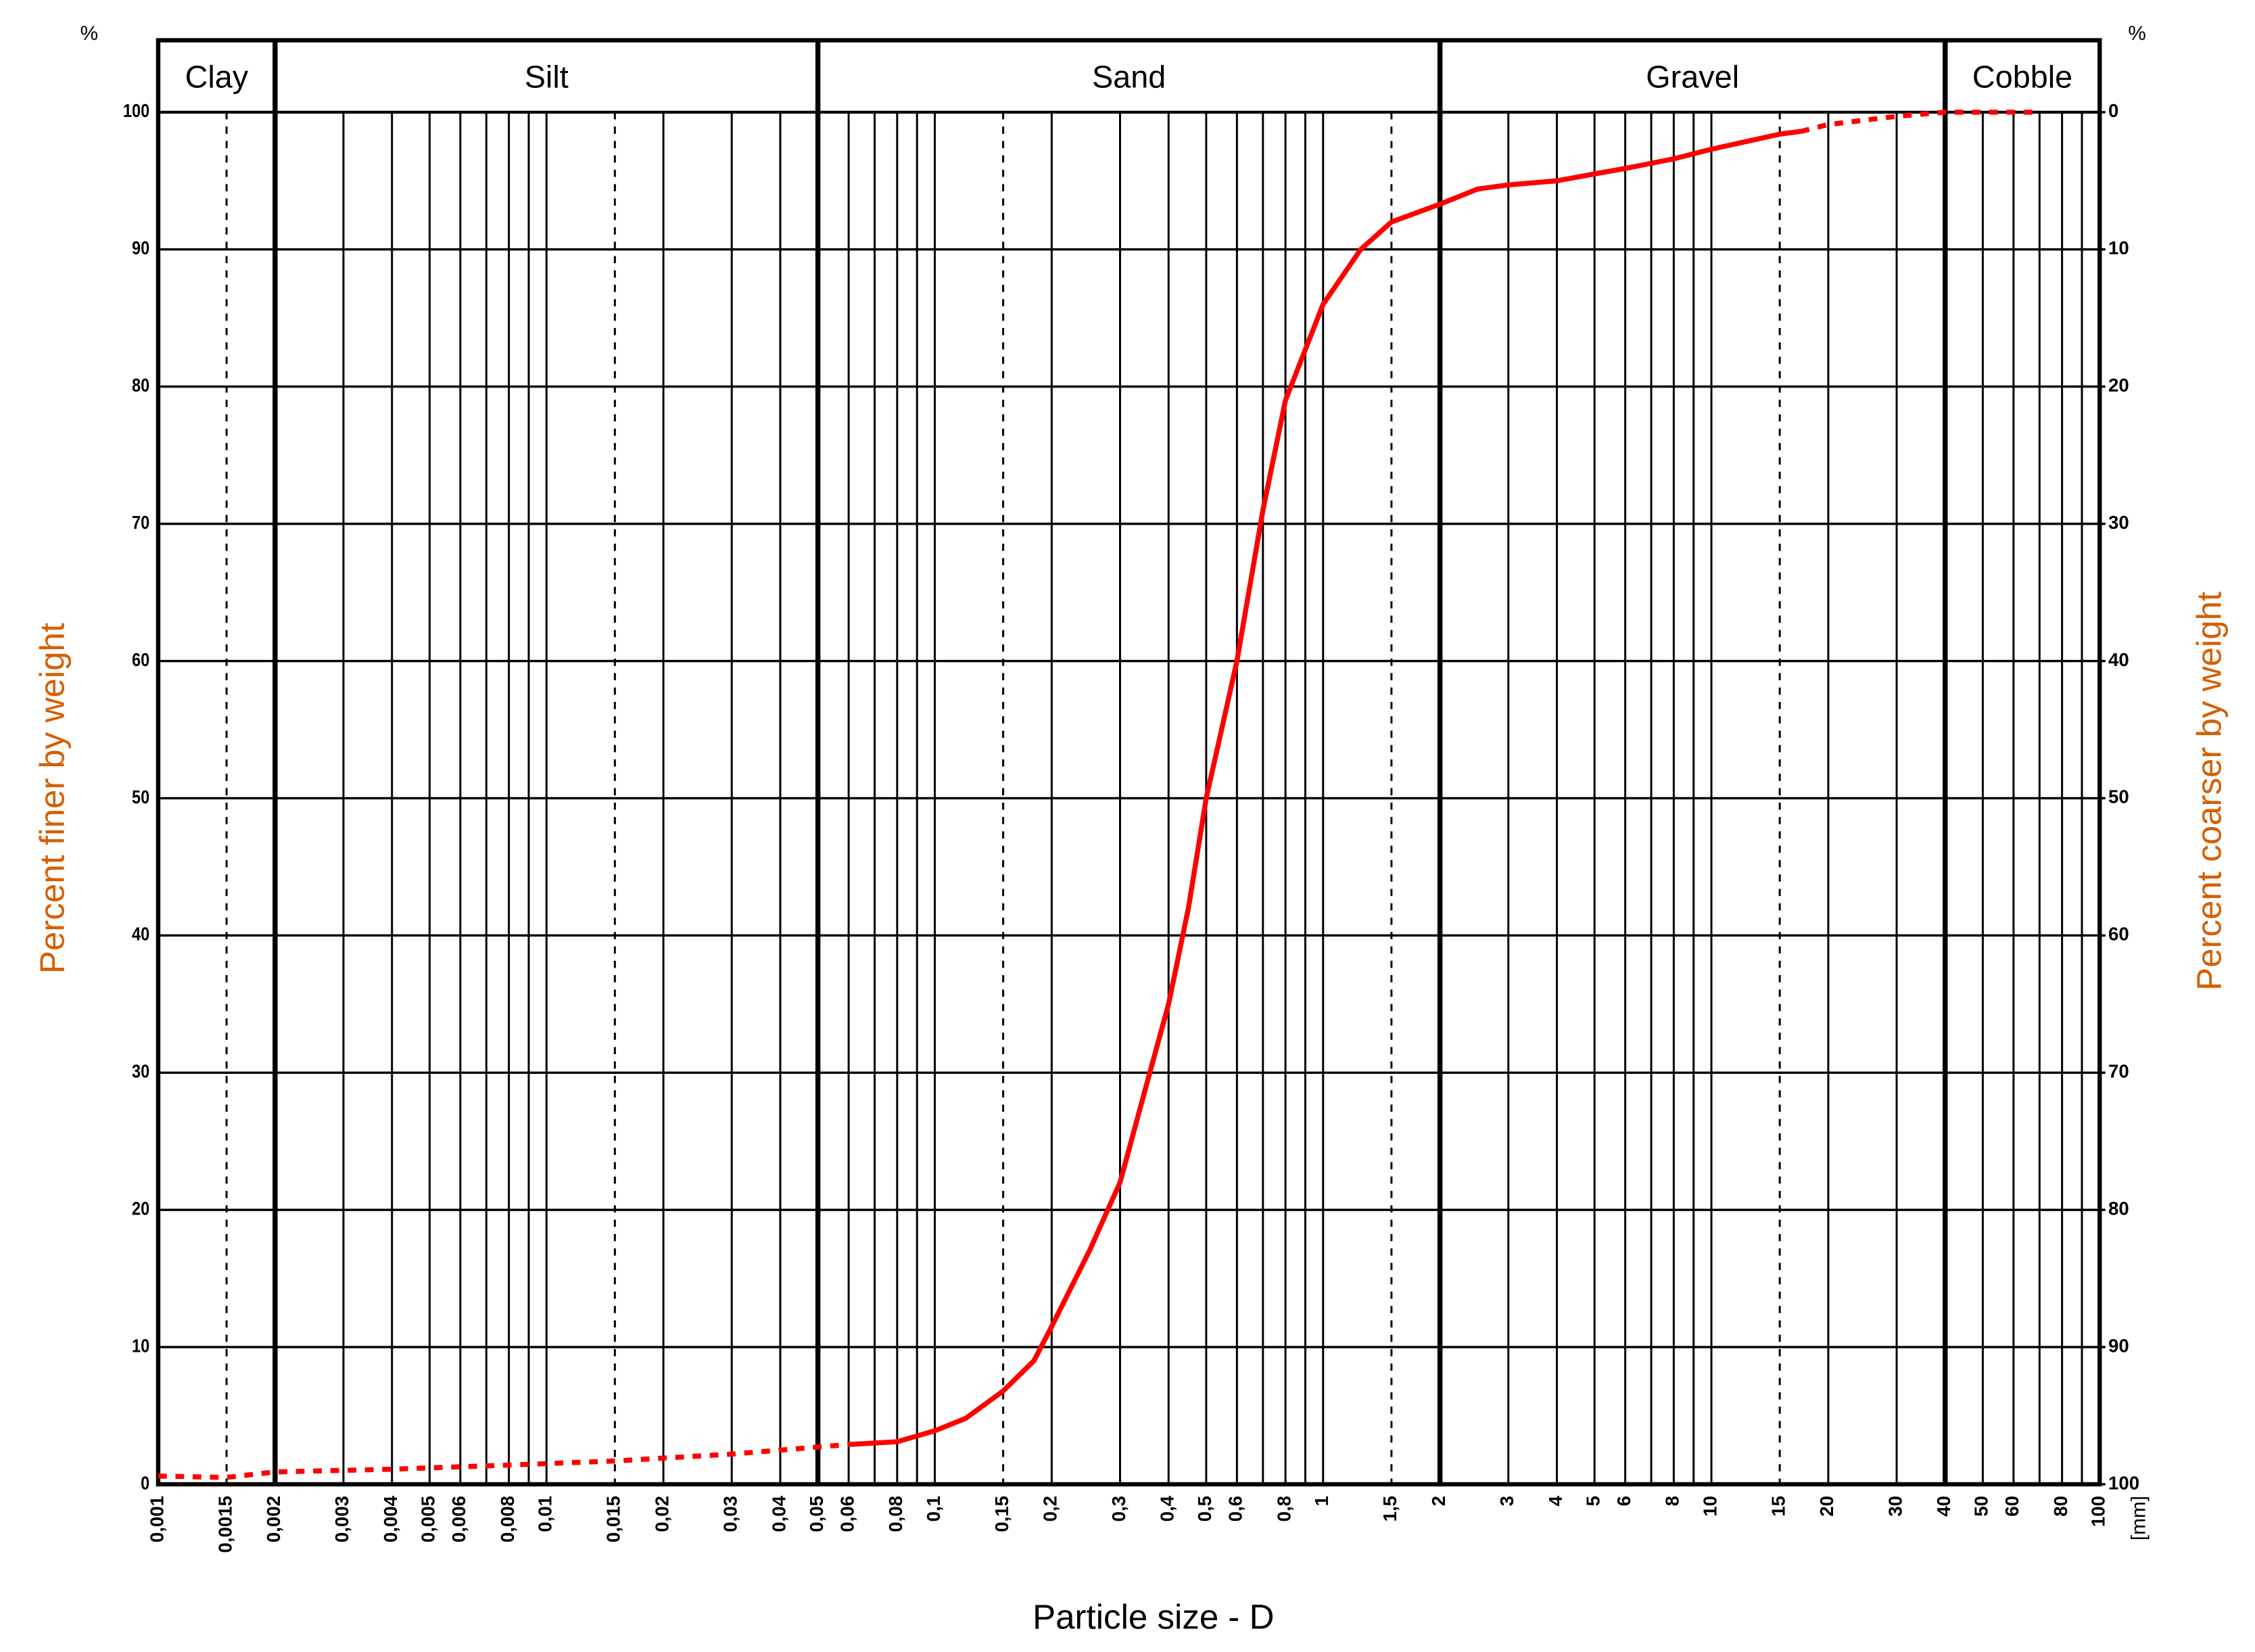 This screenshot has width=2255, height=1652. Describe the element at coordinates (507, 1519) in the screenshot. I see `x-tick-label: 0,008` at that location.